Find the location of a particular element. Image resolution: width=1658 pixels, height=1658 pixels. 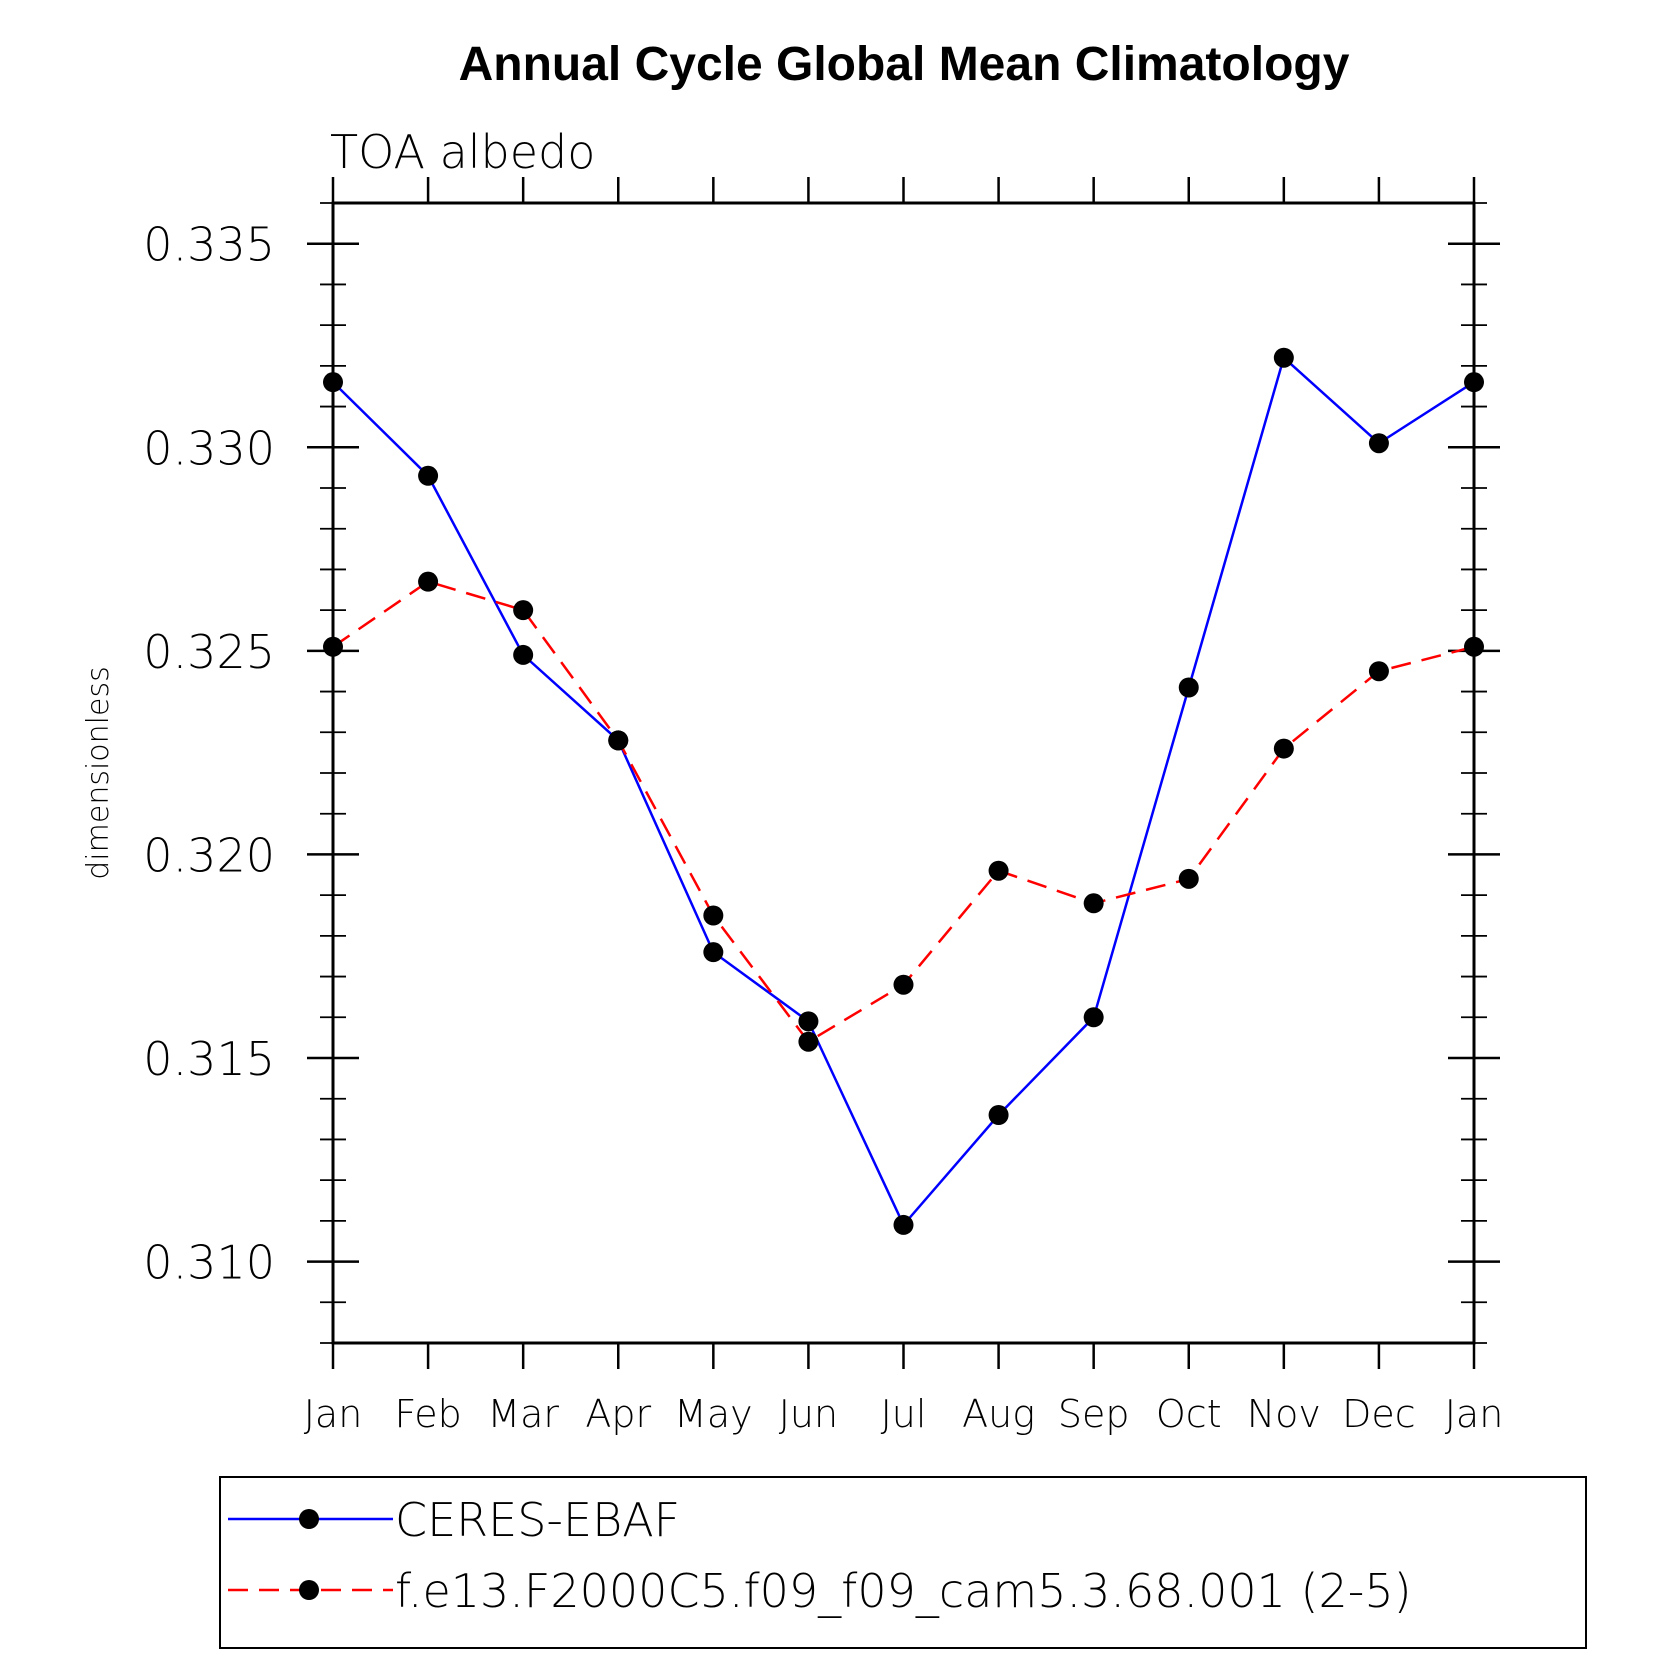

legend-box is located at coordinates (903, 1562).